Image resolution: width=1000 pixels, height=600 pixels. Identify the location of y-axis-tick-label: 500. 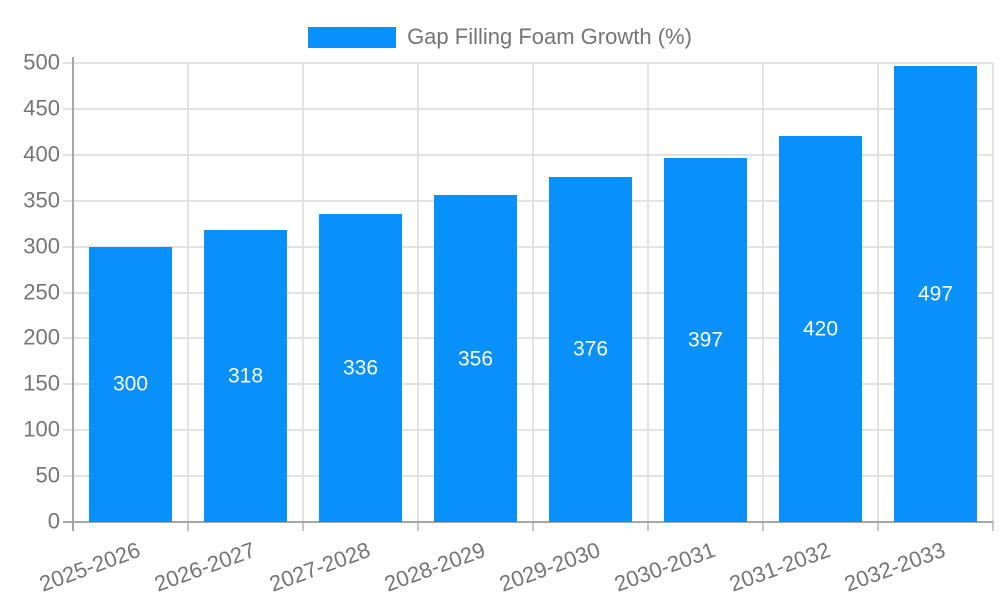
(41, 62).